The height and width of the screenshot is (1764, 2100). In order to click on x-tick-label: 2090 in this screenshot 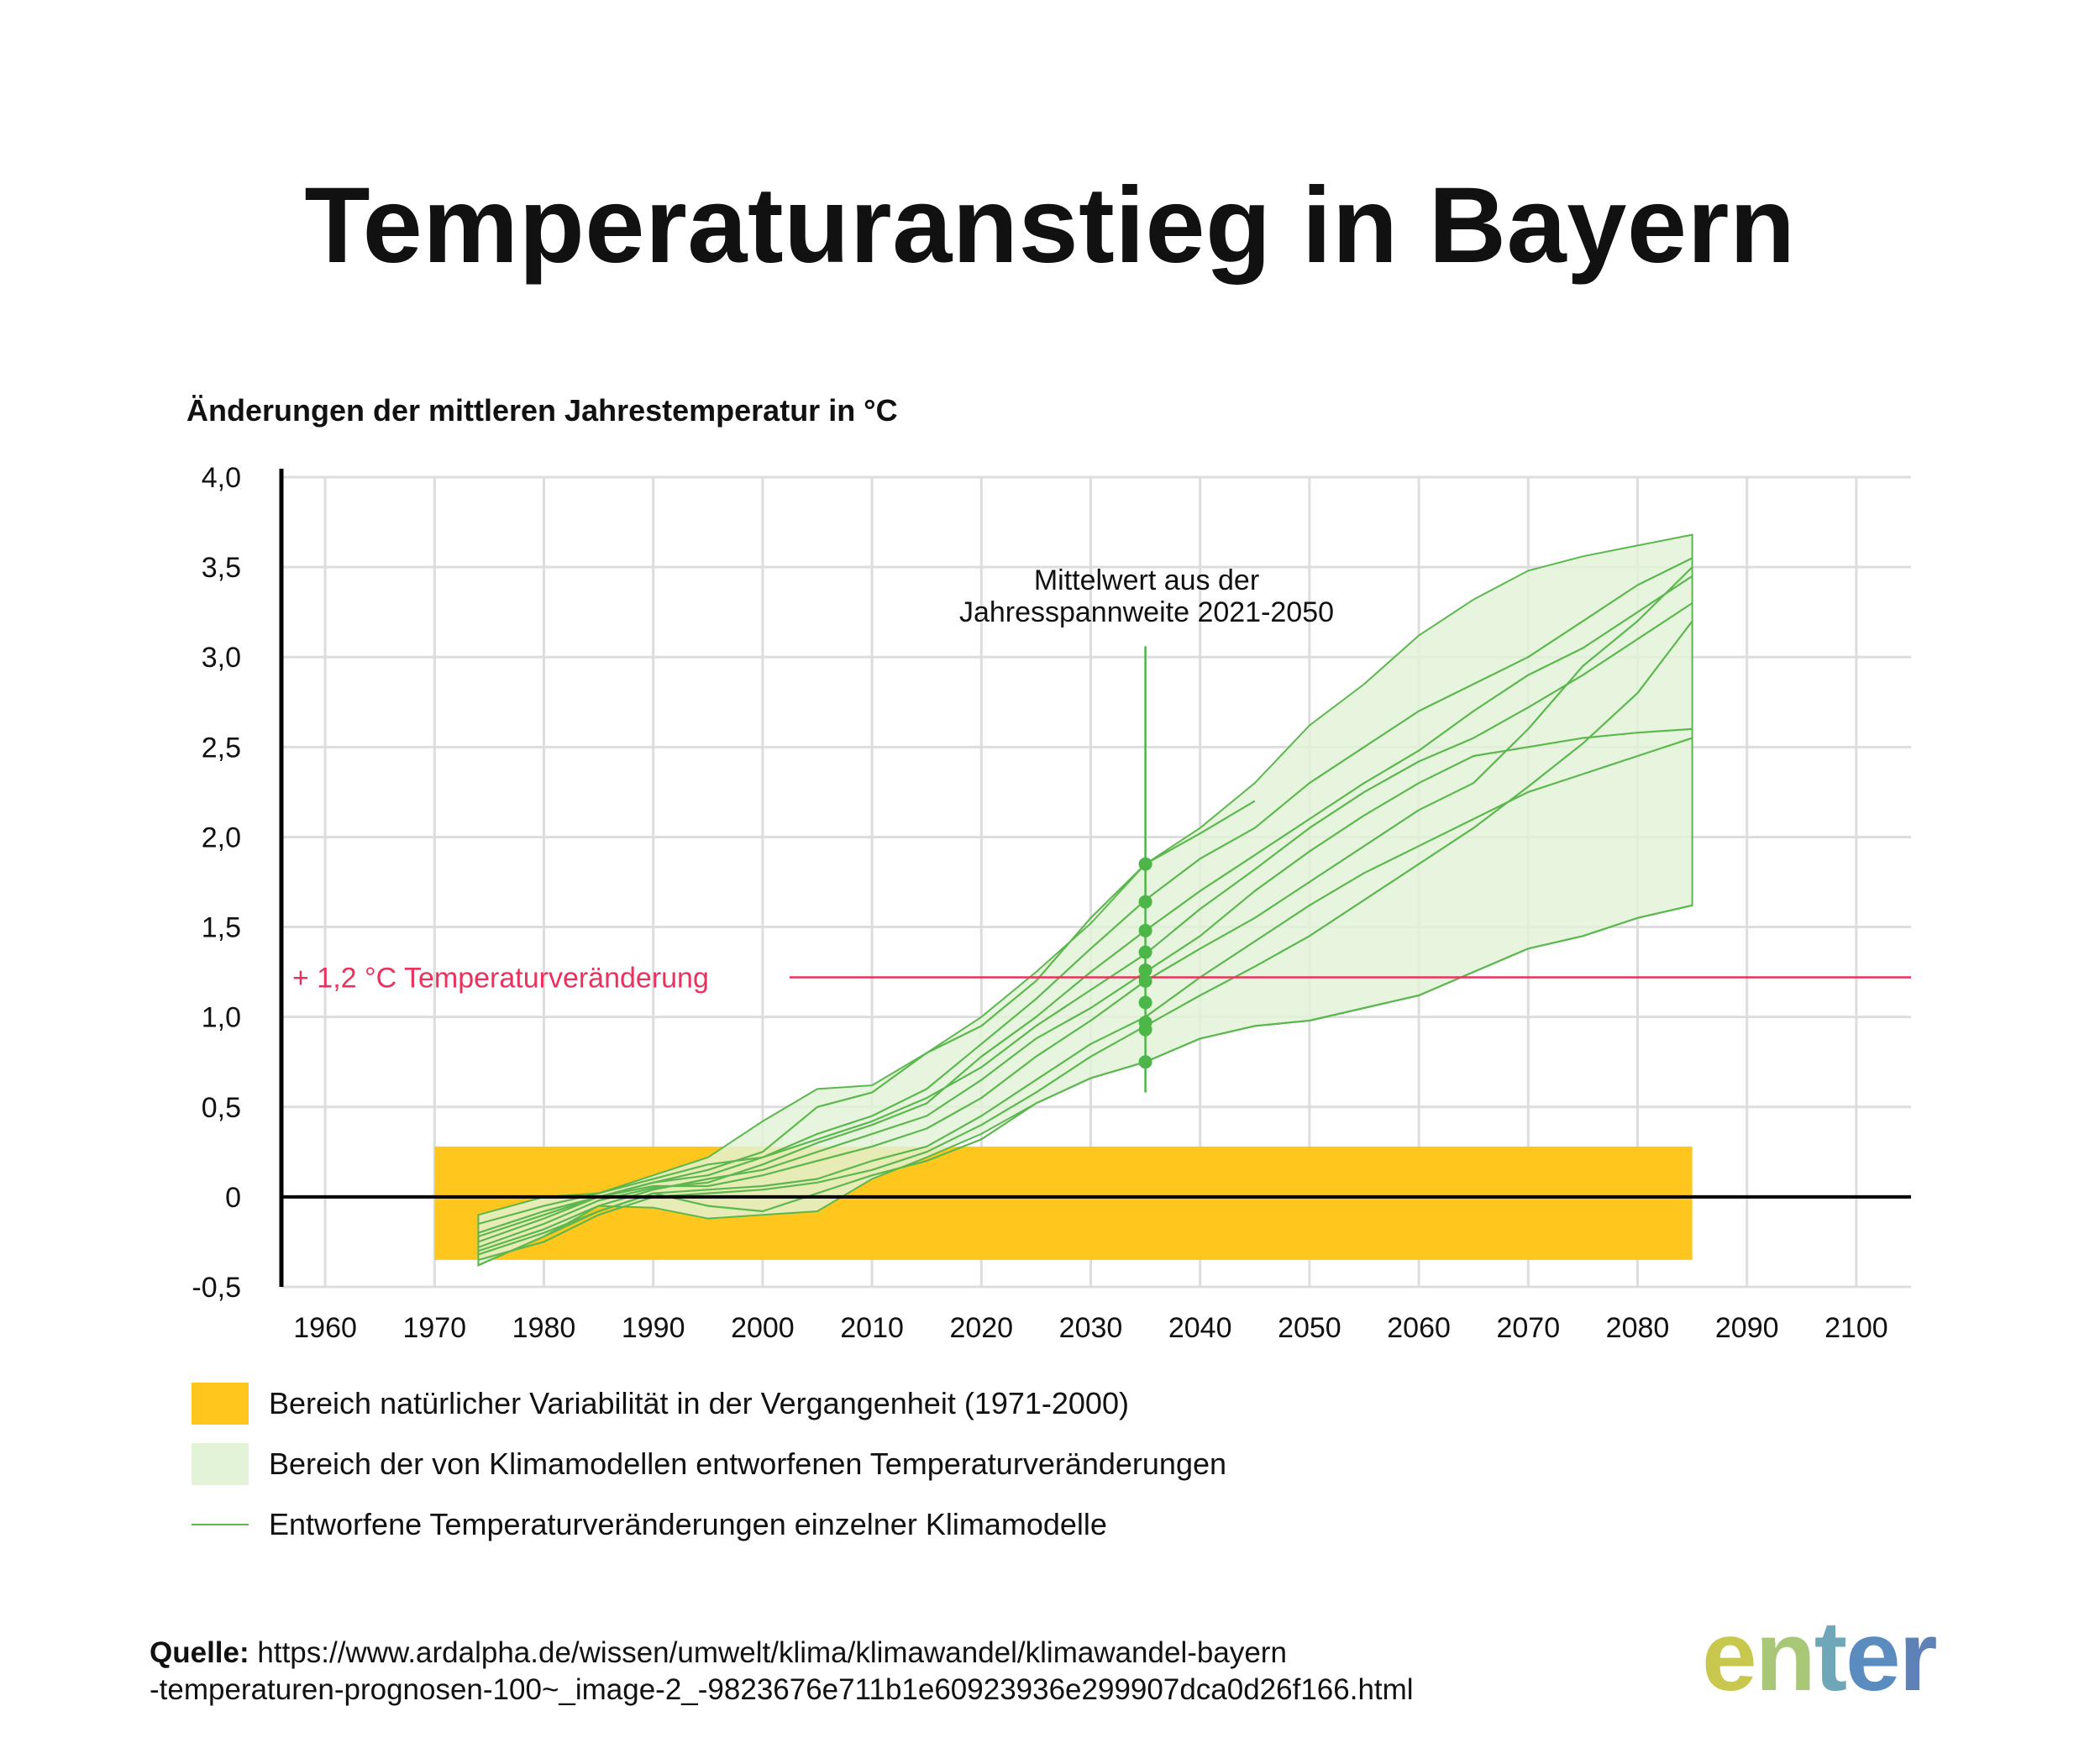, I will do `click(1747, 1328)`.